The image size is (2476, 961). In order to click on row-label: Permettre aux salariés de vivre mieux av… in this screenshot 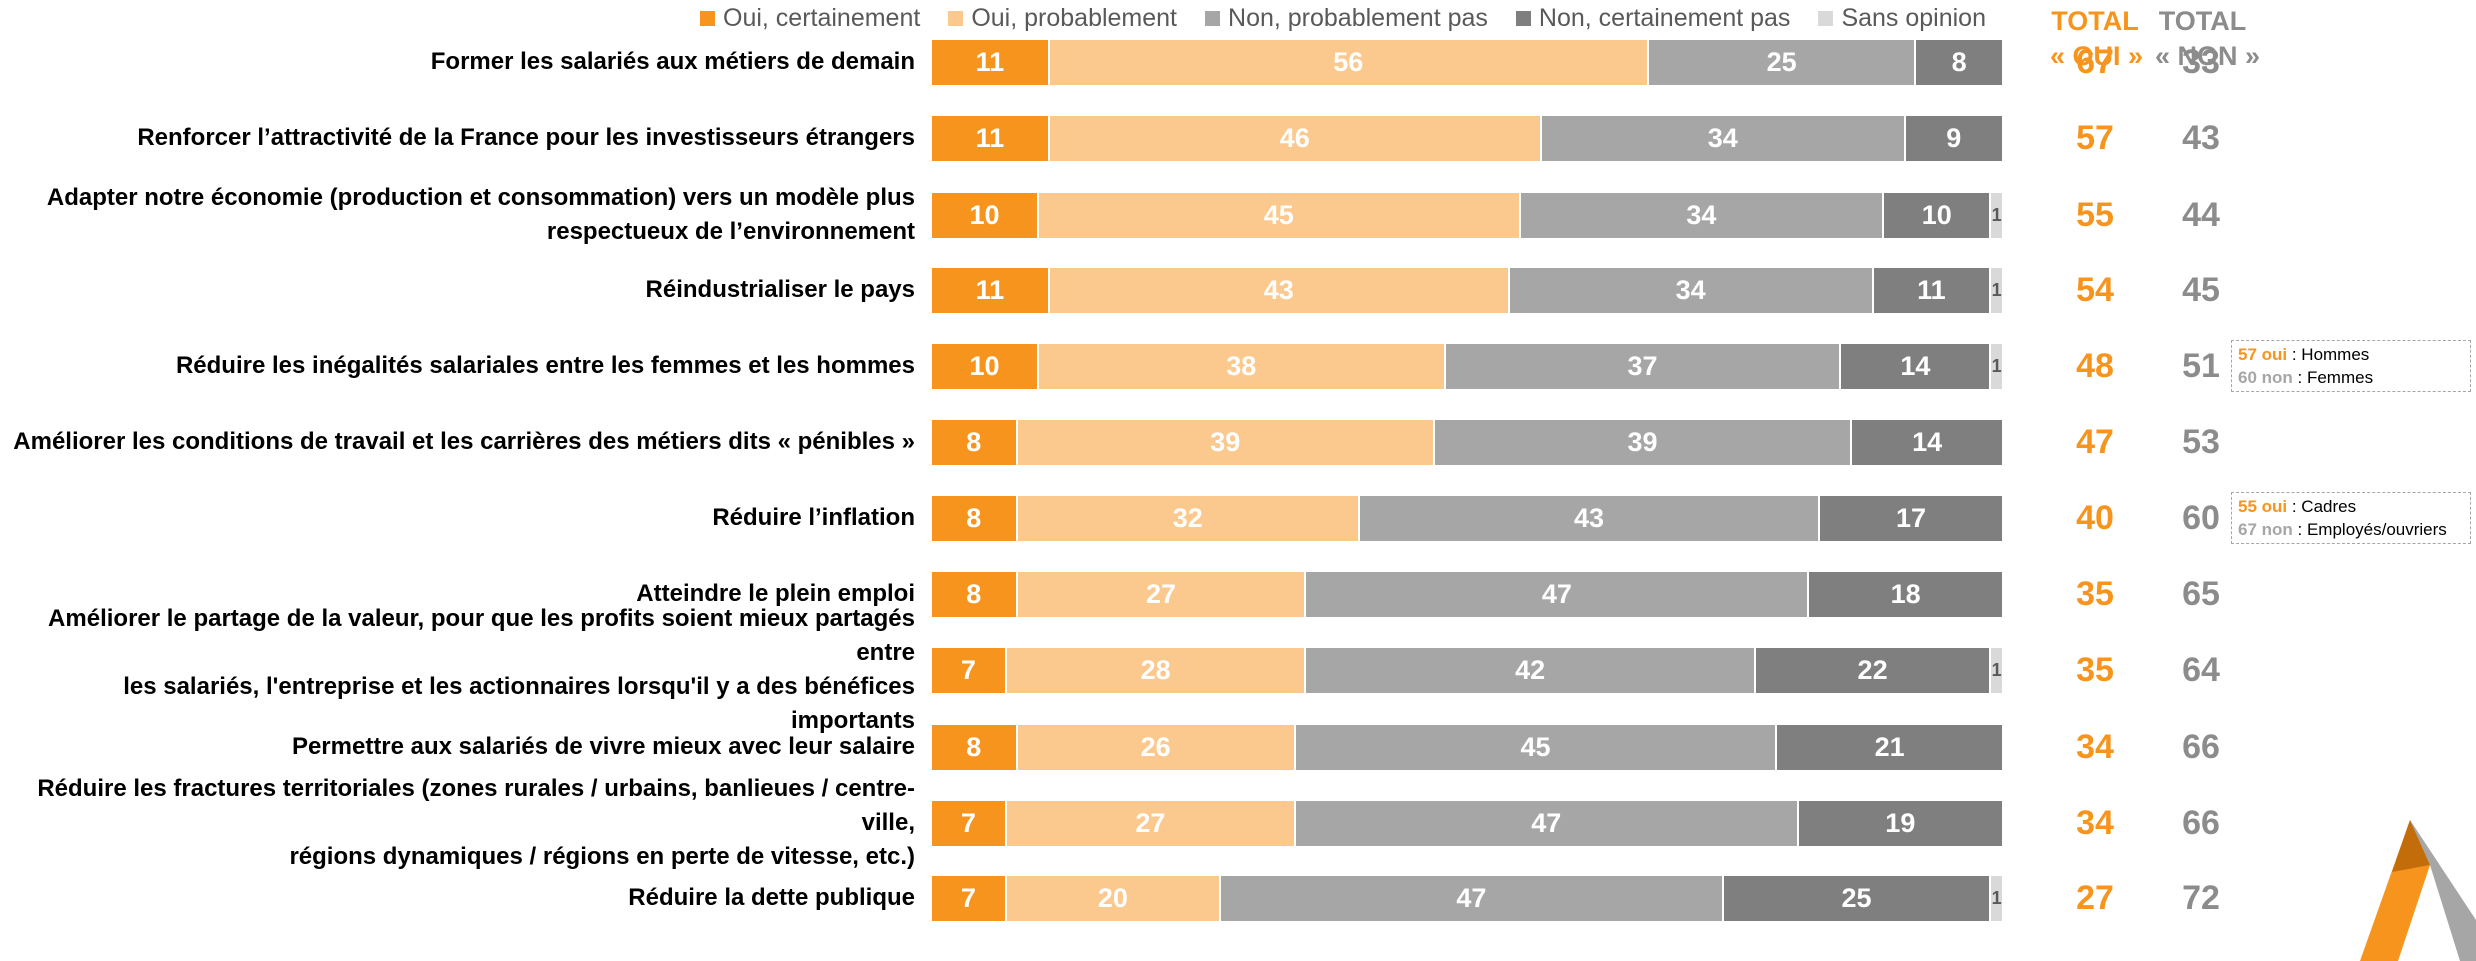, I will do `click(457, 747)`.